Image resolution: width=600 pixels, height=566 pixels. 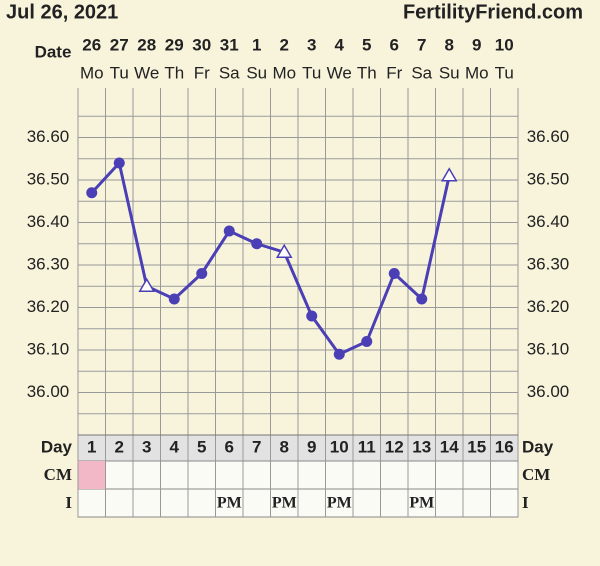 I want to click on y-tick-label: 36.40, so click(x=48, y=221).